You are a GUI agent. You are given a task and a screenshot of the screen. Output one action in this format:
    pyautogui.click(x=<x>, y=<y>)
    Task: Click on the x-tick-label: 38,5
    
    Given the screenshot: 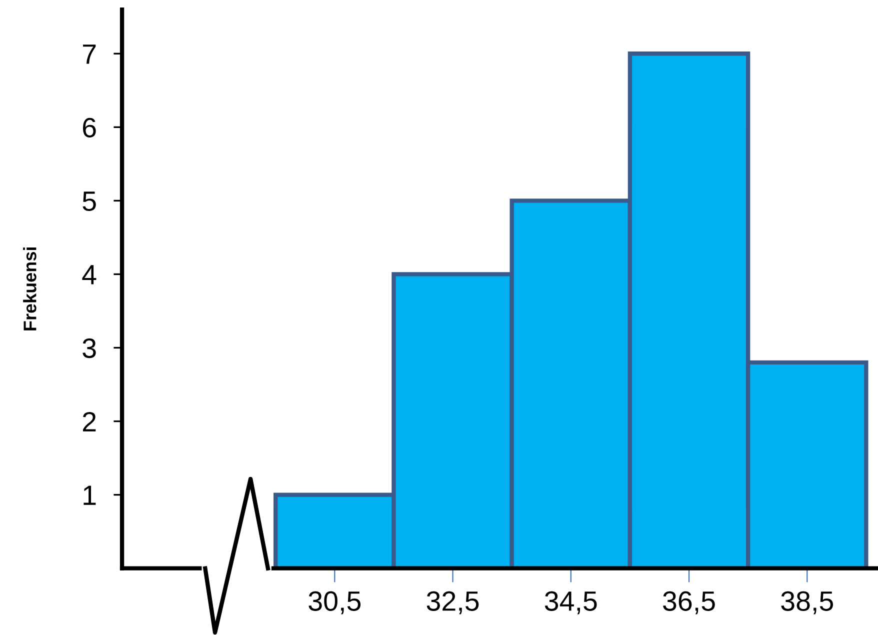 What is the action you would take?
    pyautogui.click(x=807, y=602)
    